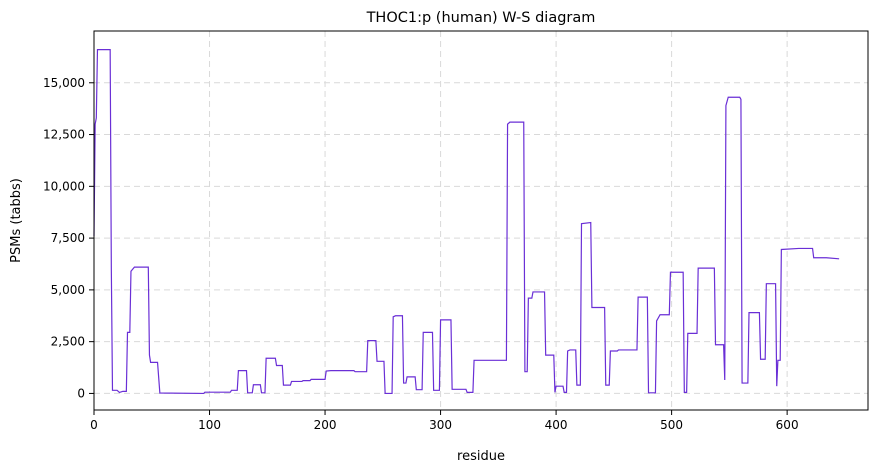  I want to click on x-tick-label: 400, so click(556, 425).